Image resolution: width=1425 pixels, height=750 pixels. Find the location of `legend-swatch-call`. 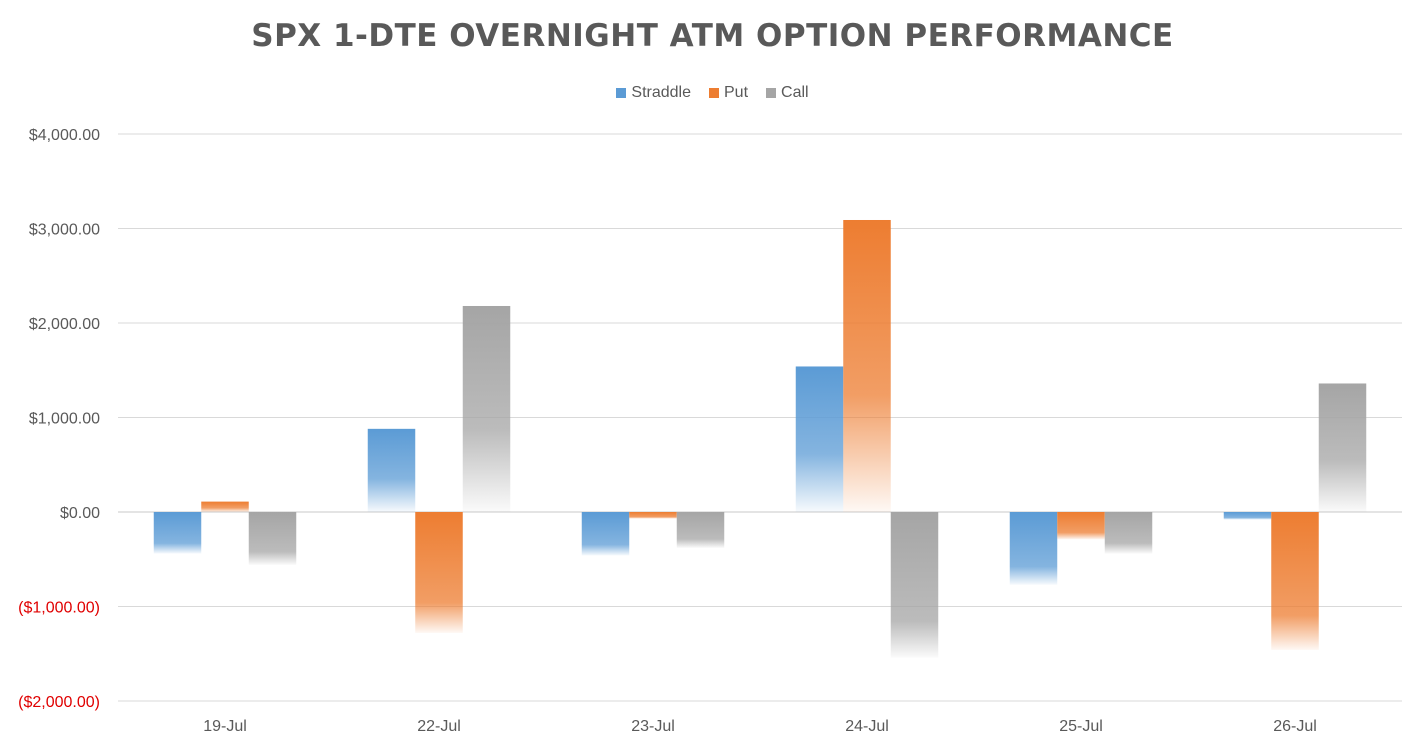

legend-swatch-call is located at coordinates (771, 93).